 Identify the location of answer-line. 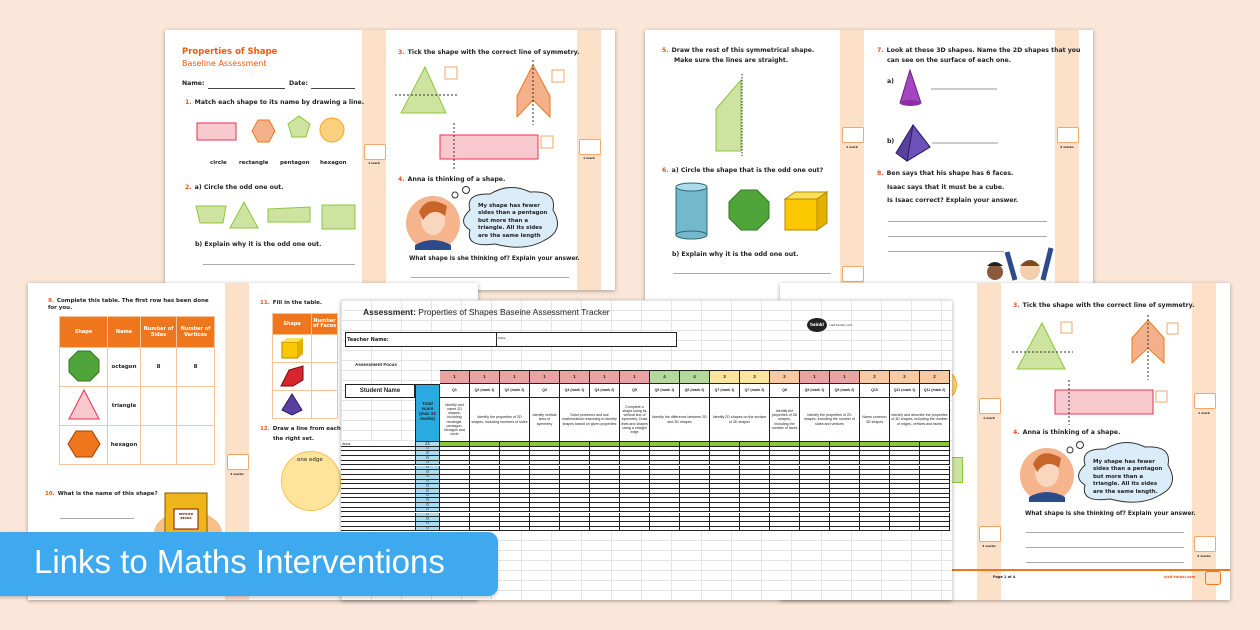
(1105, 562).